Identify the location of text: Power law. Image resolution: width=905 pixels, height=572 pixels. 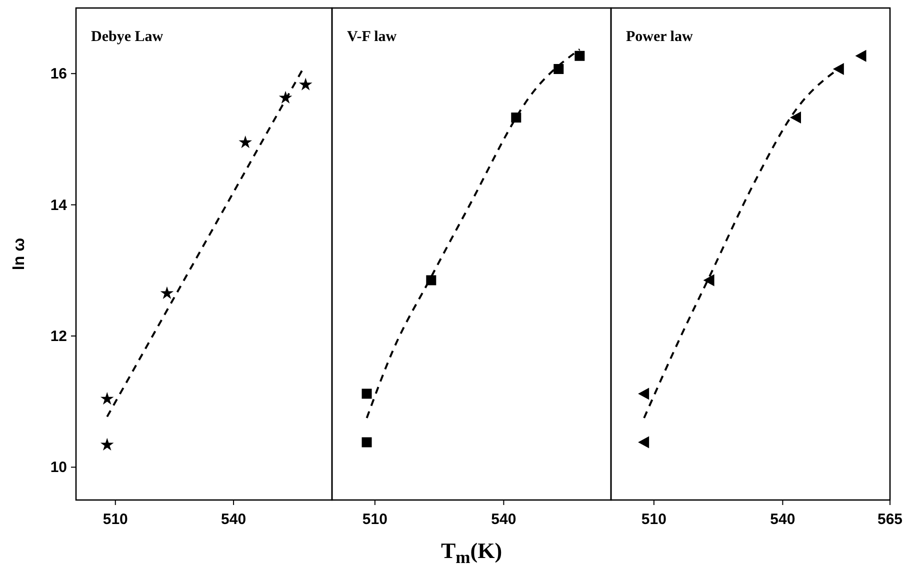
(659, 37).